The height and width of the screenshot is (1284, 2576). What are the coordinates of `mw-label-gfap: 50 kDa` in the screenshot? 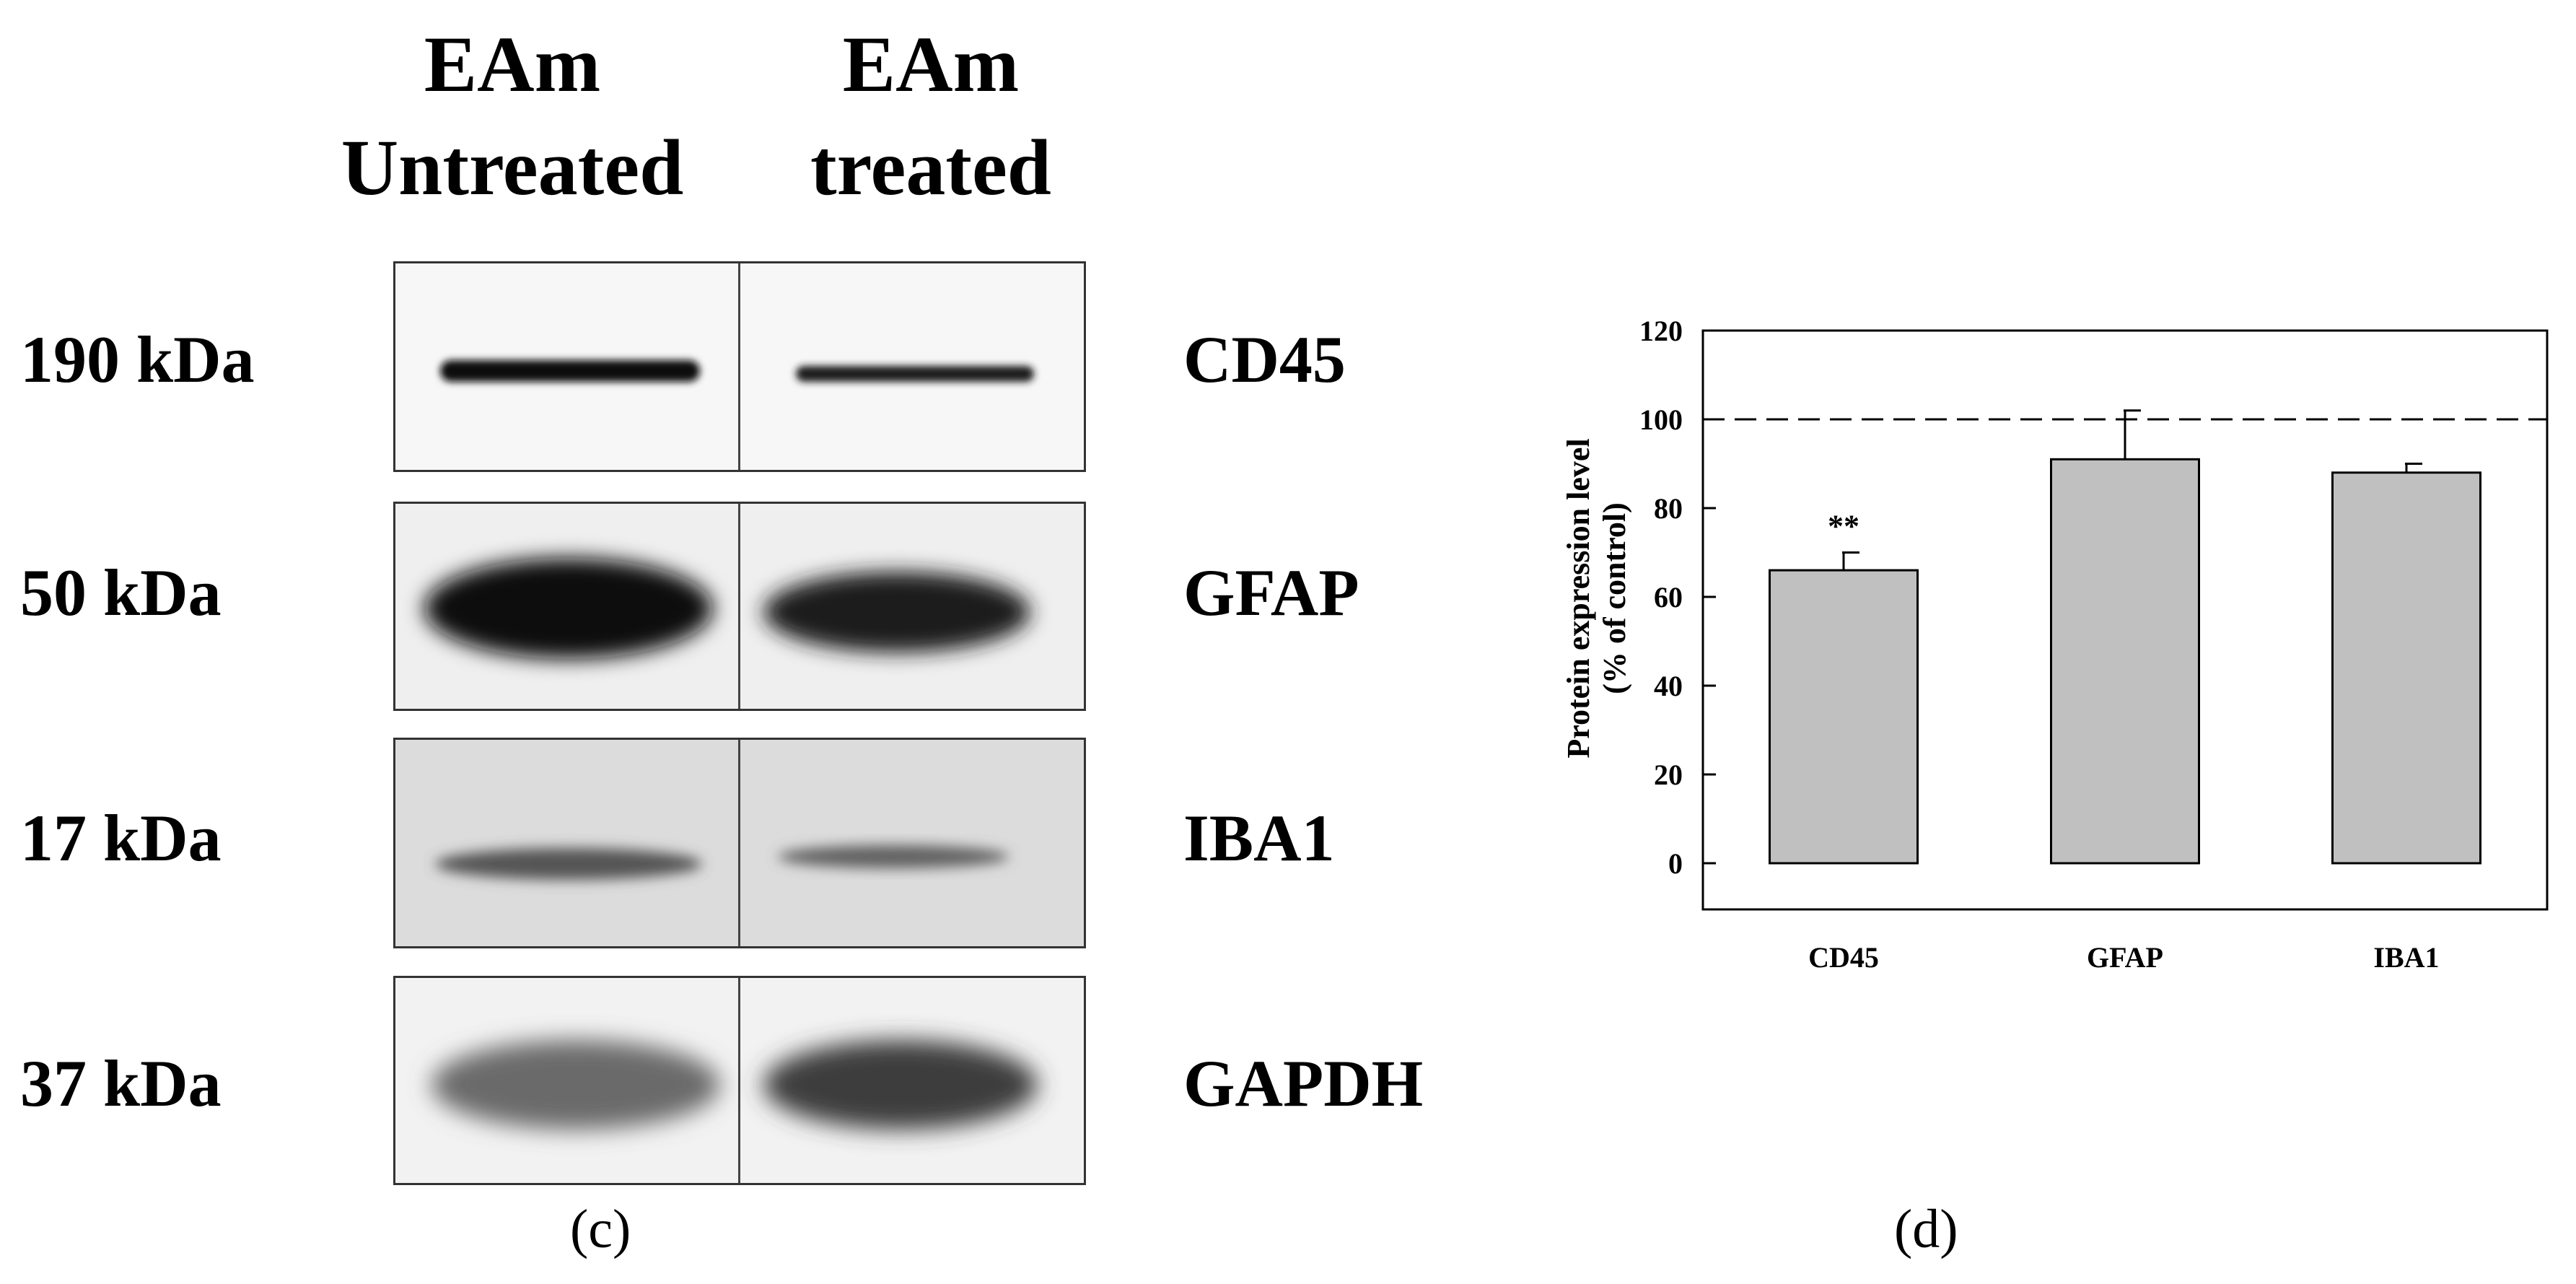 It's located at (121, 592).